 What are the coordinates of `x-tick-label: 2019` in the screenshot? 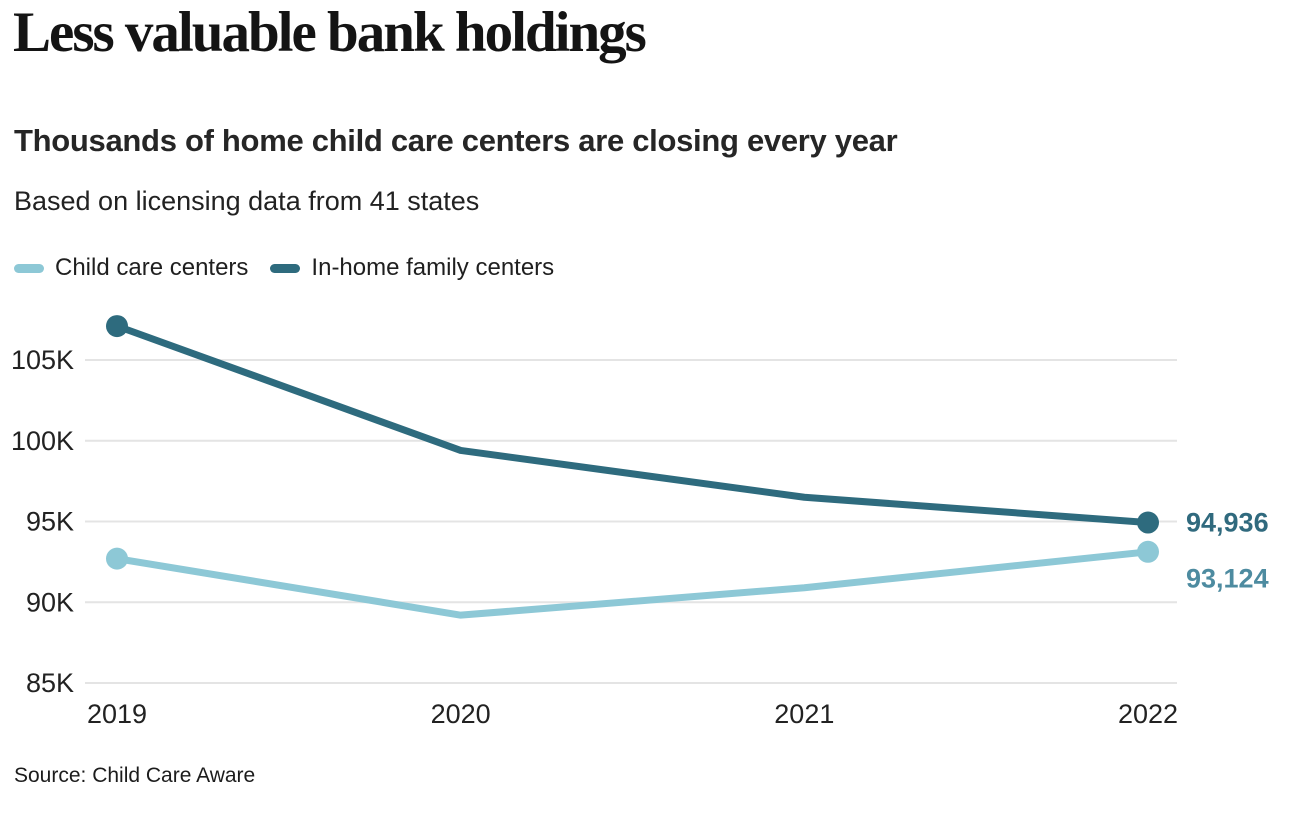 It's located at (117, 714).